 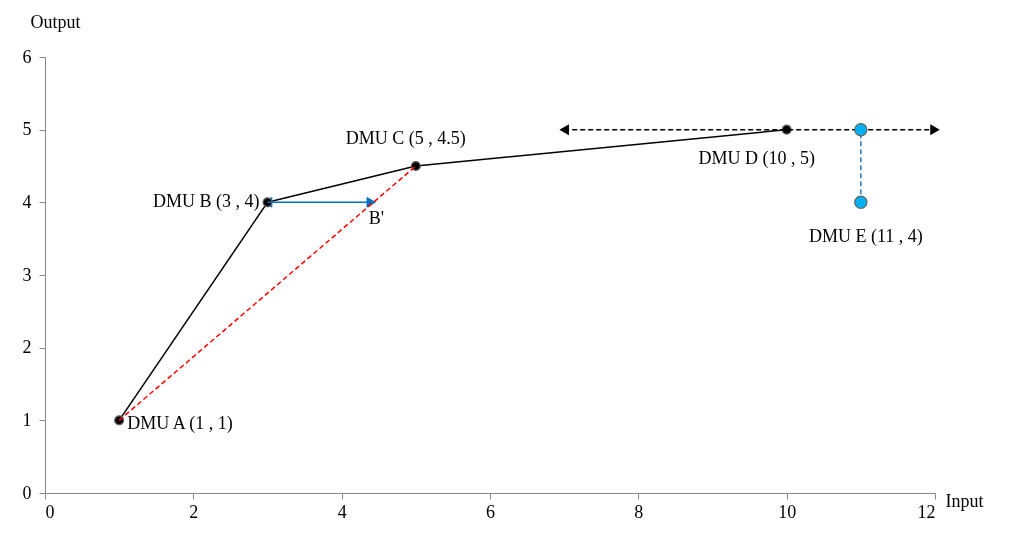 I want to click on x-tick-label: 0, so click(x=50, y=511).